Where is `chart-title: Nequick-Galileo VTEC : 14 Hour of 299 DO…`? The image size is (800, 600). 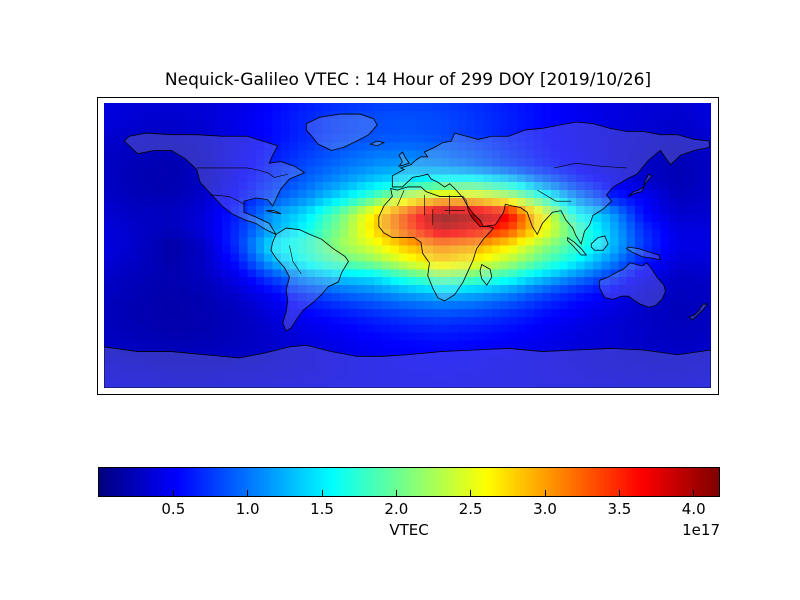 chart-title: Nequick-Galileo VTEC : 14 Hour of 299 DO… is located at coordinates (408, 80).